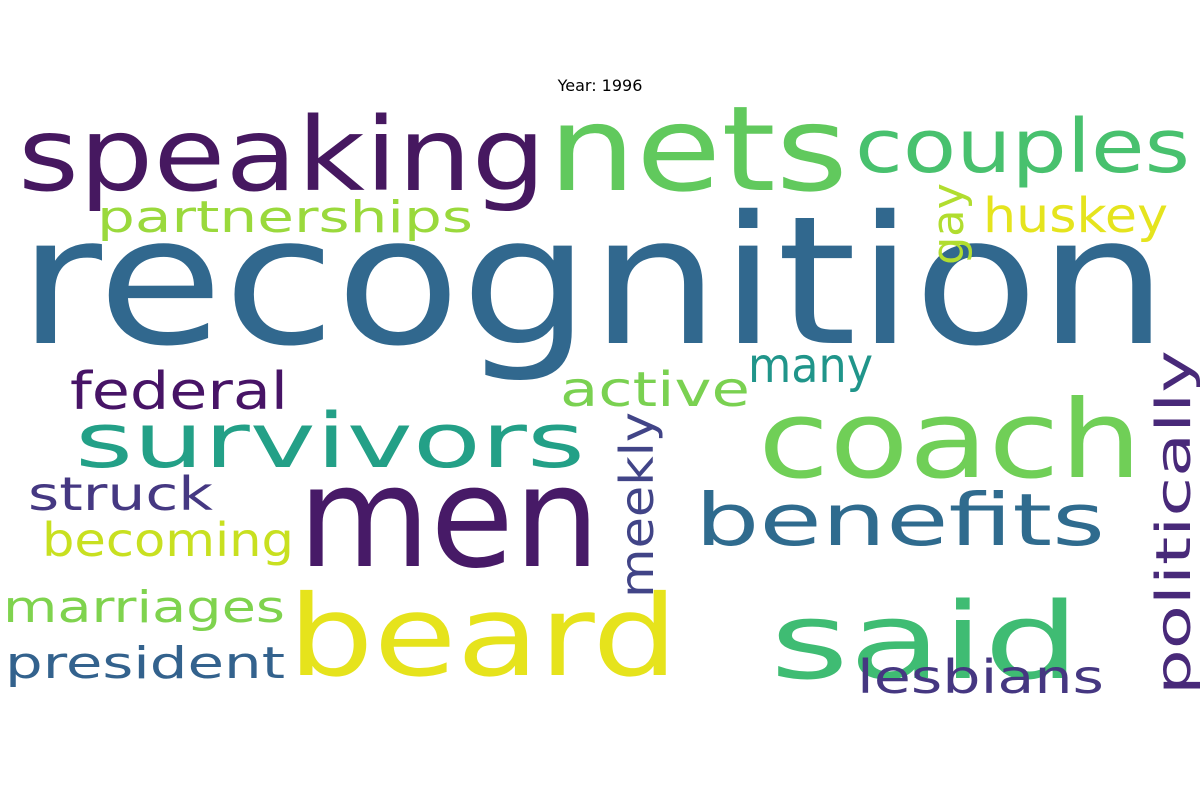 Image resolution: width=1200 pixels, height=800 pixels. Describe the element at coordinates (925, 641) in the screenshot. I see `word-said: said` at that location.